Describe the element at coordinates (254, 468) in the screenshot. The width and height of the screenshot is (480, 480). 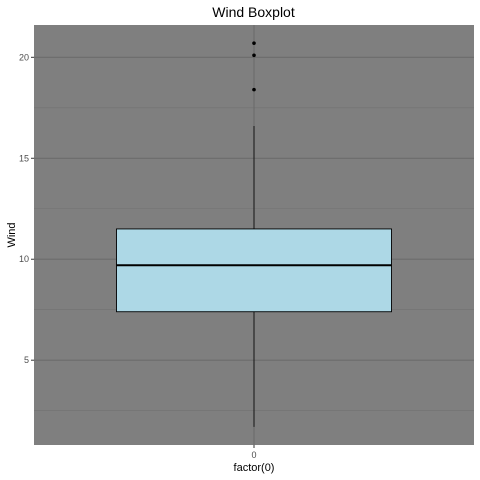
I see `x-axis-title: factor(0)` at that location.